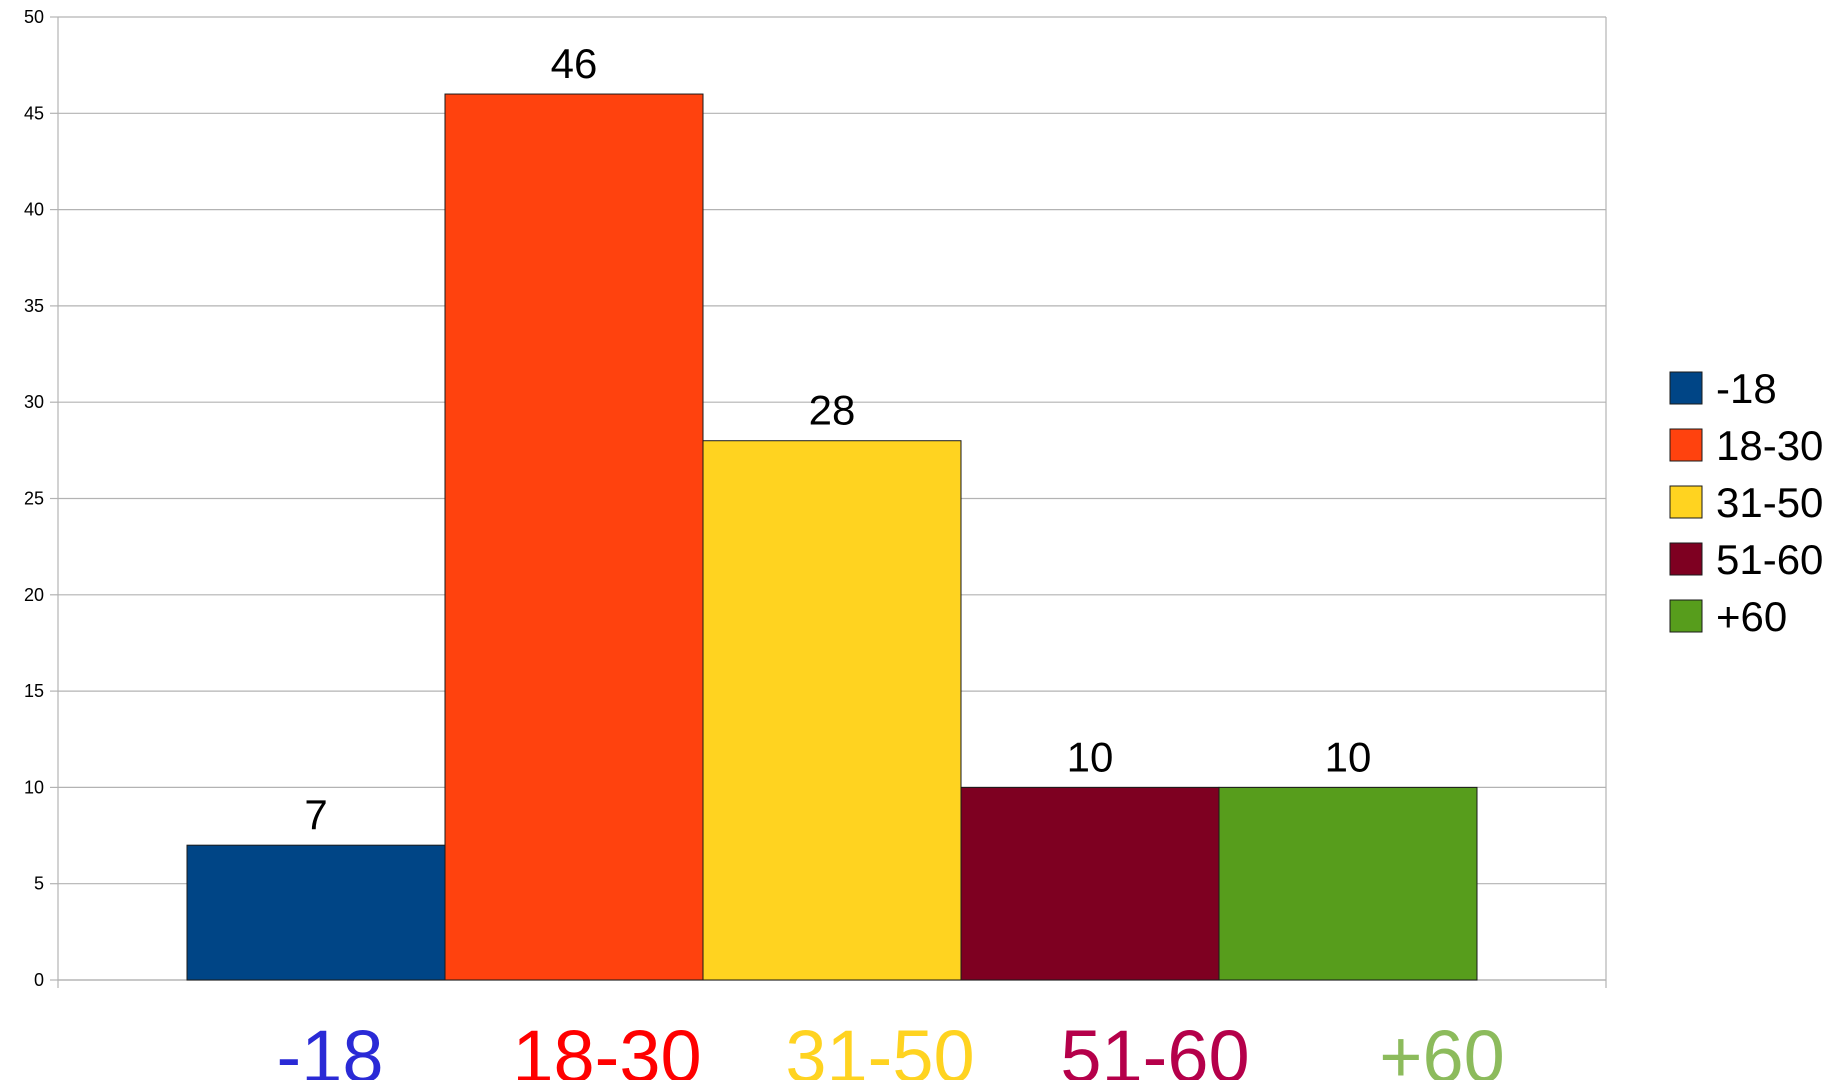  Describe the element at coordinates (34, 210) in the screenshot. I see `y-tick-label: 40` at that location.